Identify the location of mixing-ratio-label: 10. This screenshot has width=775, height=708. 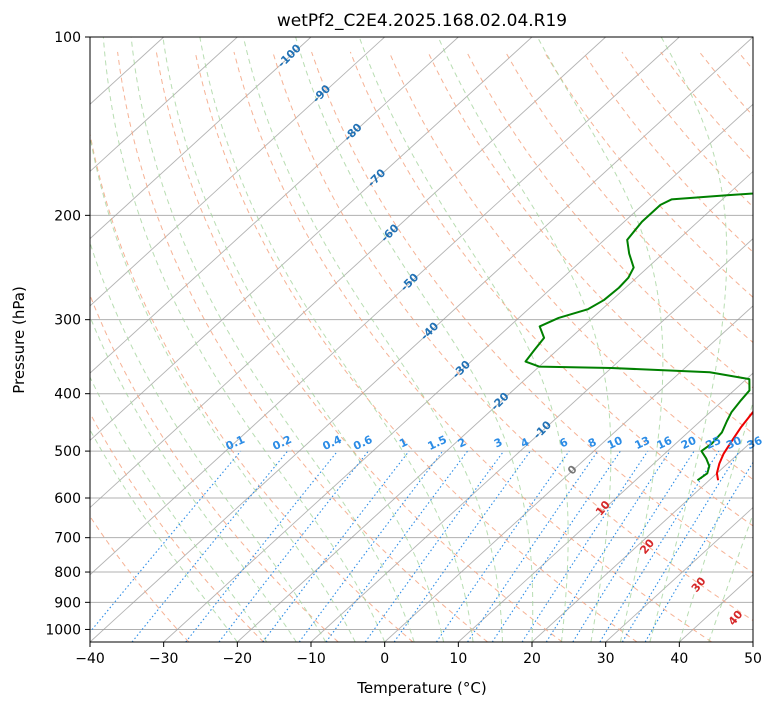
(615, 443).